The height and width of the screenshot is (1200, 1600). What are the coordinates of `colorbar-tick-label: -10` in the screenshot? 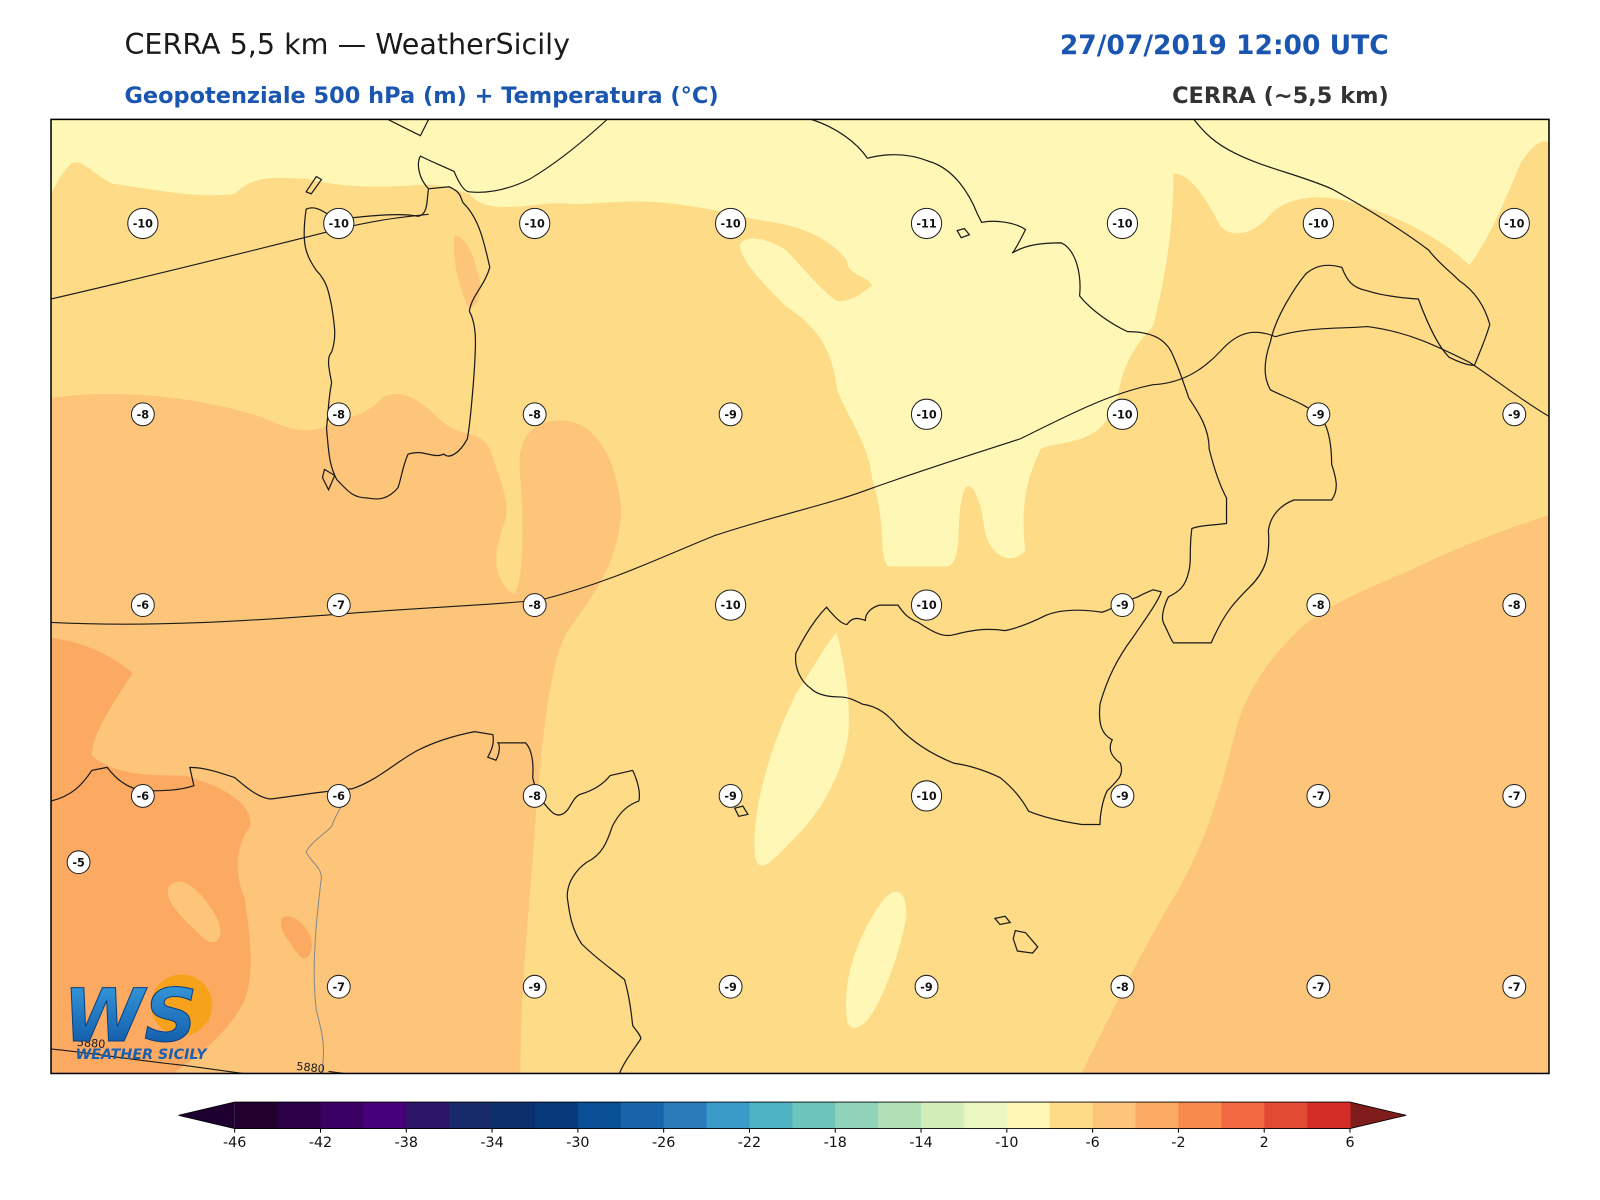 It's located at (1006, 1143).